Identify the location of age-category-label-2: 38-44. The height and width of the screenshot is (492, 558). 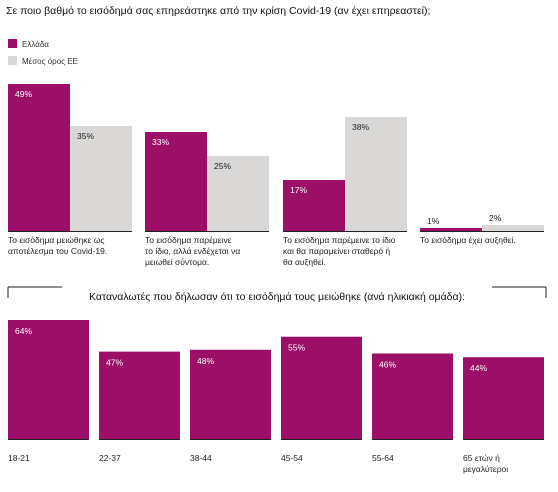
(201, 458).